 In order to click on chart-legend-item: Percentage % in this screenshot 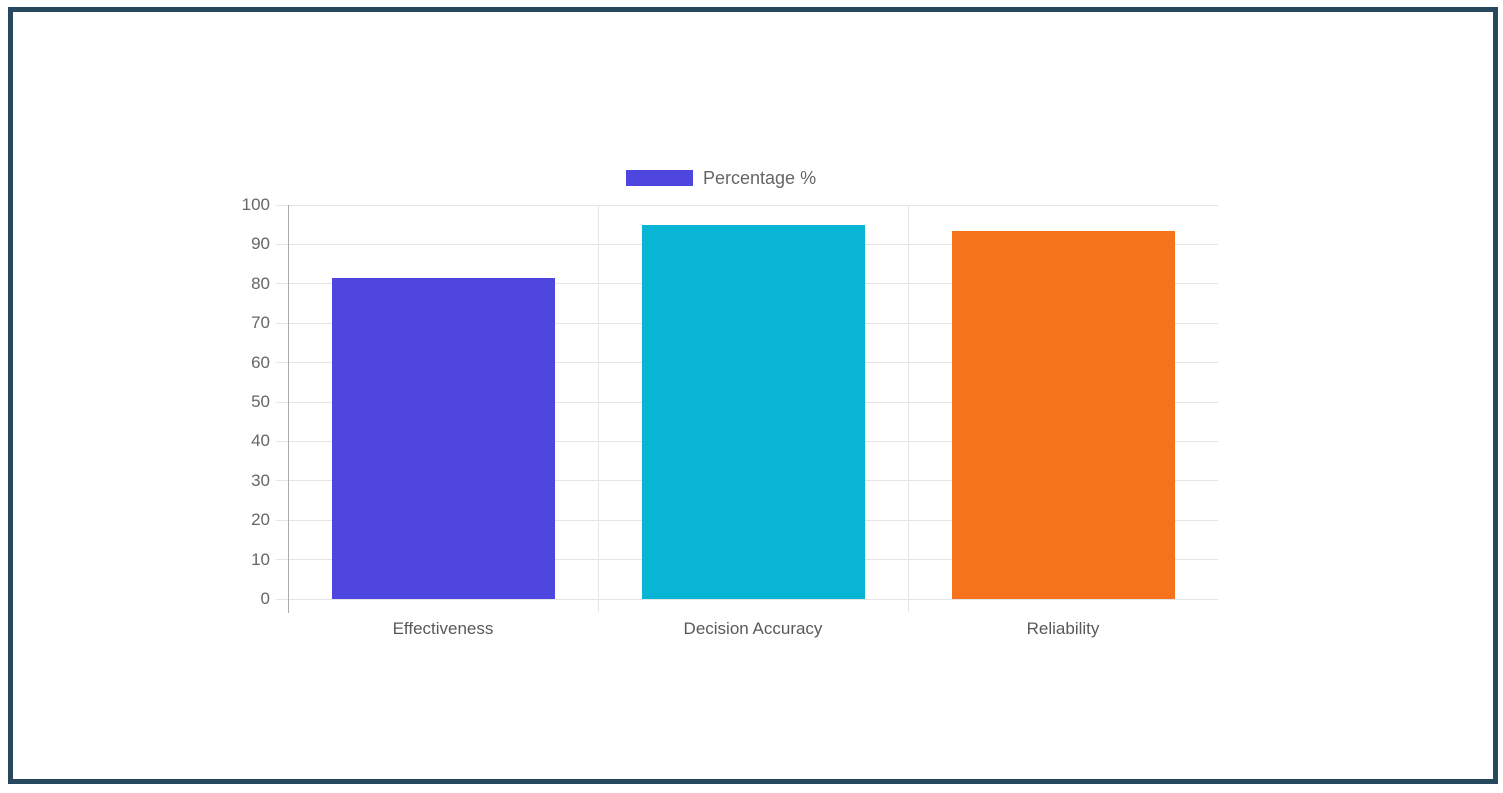, I will do `click(721, 178)`.